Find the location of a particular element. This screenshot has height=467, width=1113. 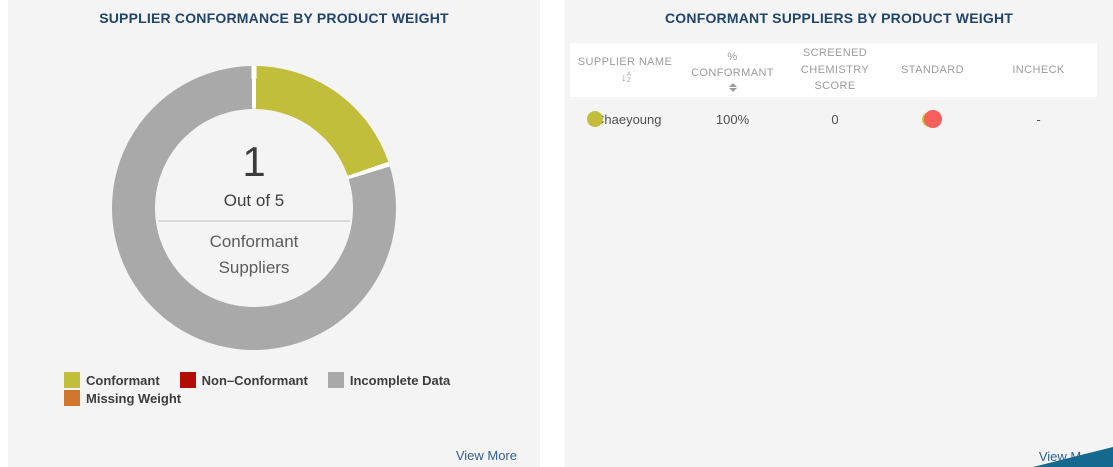

out-of-total: Out of 5 is located at coordinates (254, 200).